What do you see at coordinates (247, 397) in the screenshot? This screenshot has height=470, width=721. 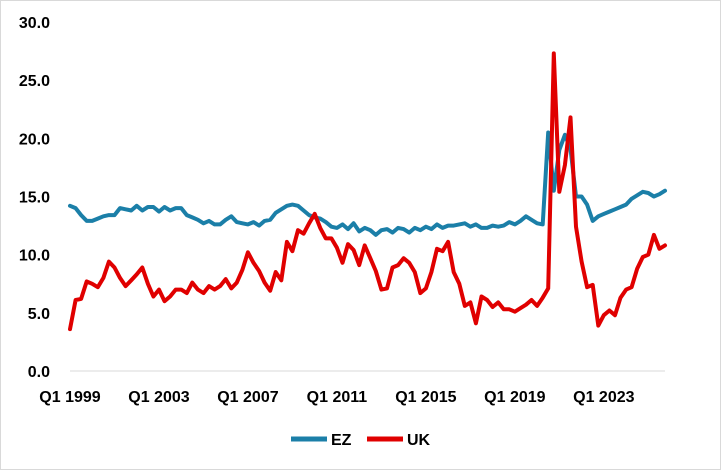 I see `x-tick-label: Q1 2007` at bounding box center [247, 397].